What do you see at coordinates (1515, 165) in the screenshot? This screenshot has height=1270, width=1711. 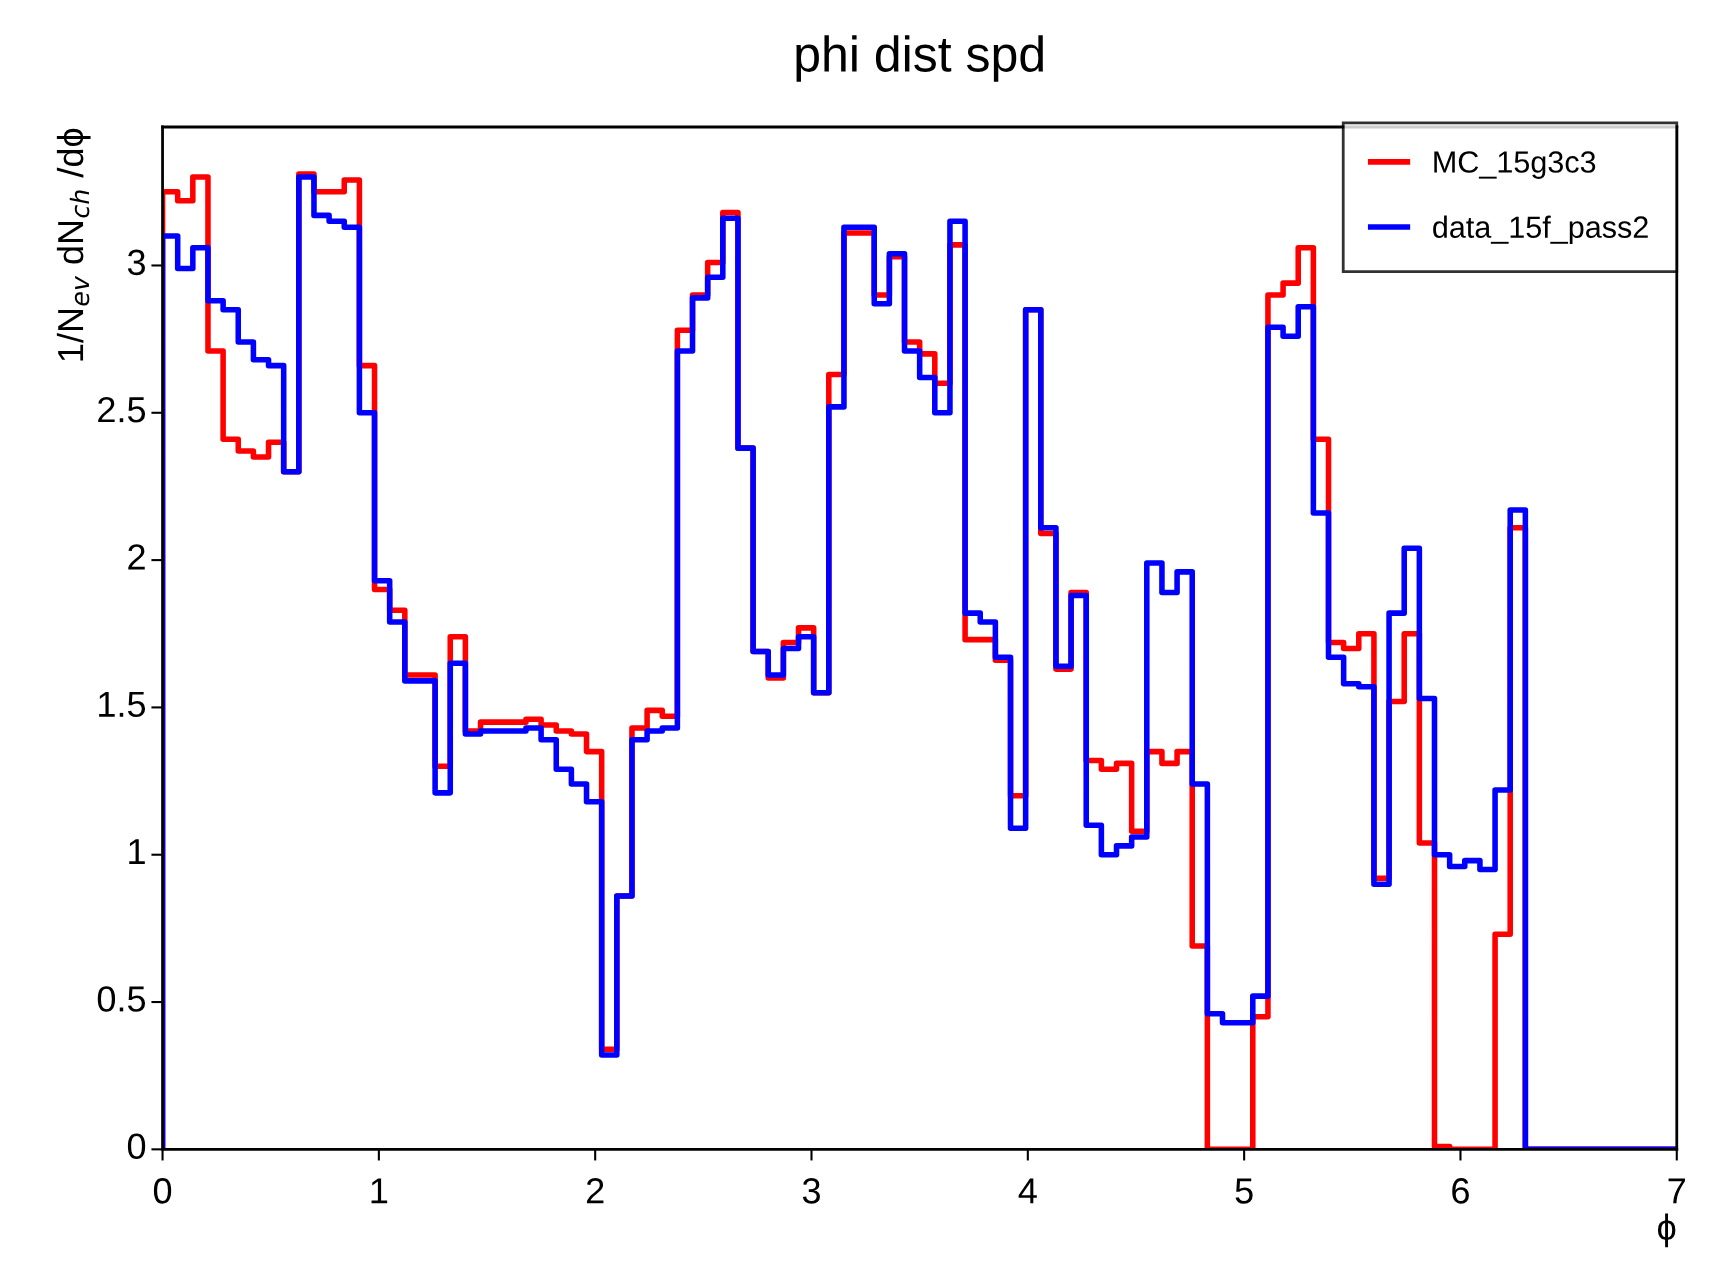 I see `legend-label: MC_15g3c3` at bounding box center [1515, 165].